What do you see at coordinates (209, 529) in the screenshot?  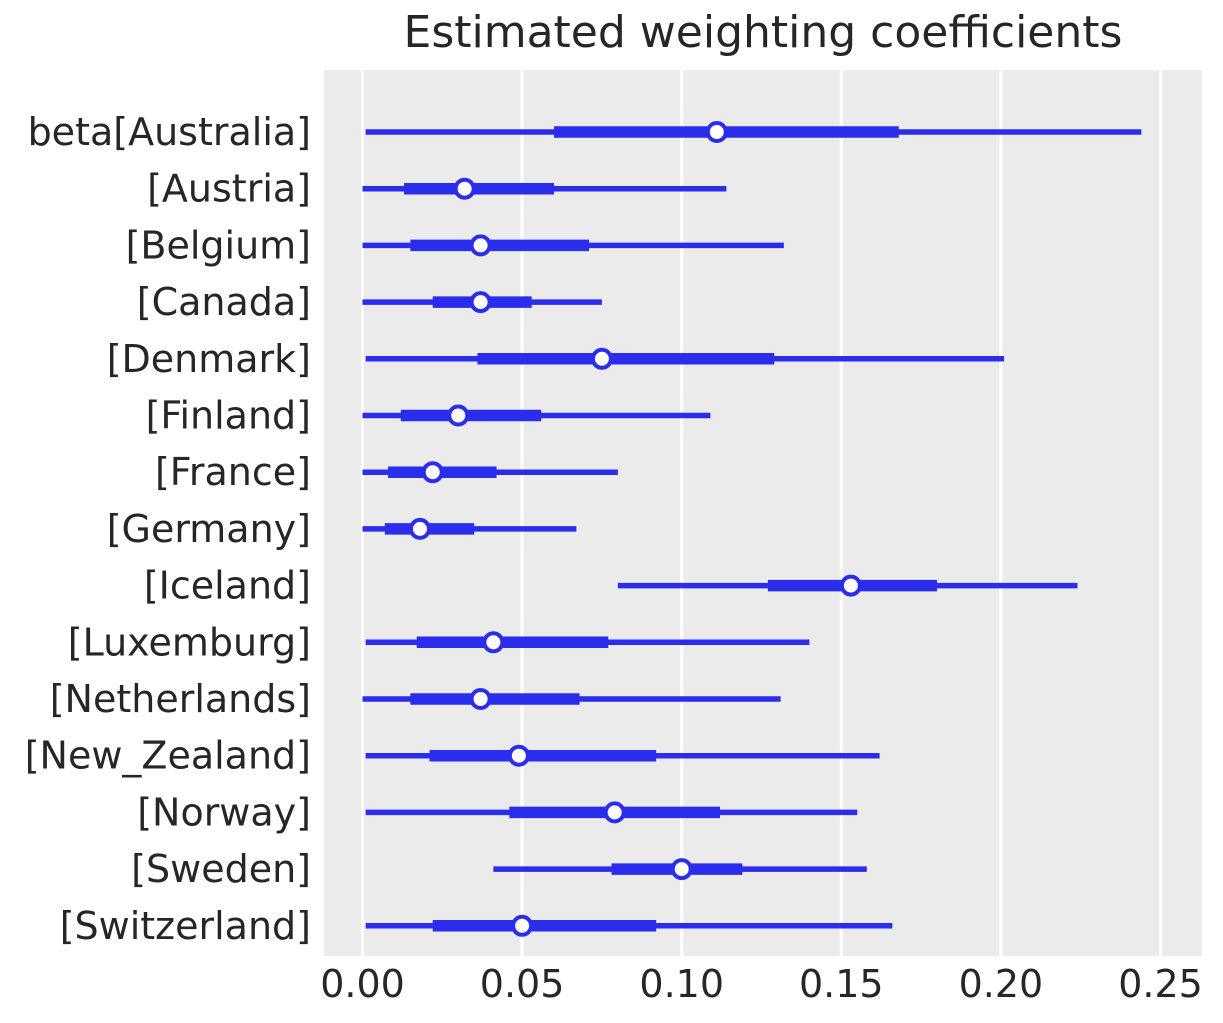 I see `y-tick-label: [Germany]` at bounding box center [209, 529].